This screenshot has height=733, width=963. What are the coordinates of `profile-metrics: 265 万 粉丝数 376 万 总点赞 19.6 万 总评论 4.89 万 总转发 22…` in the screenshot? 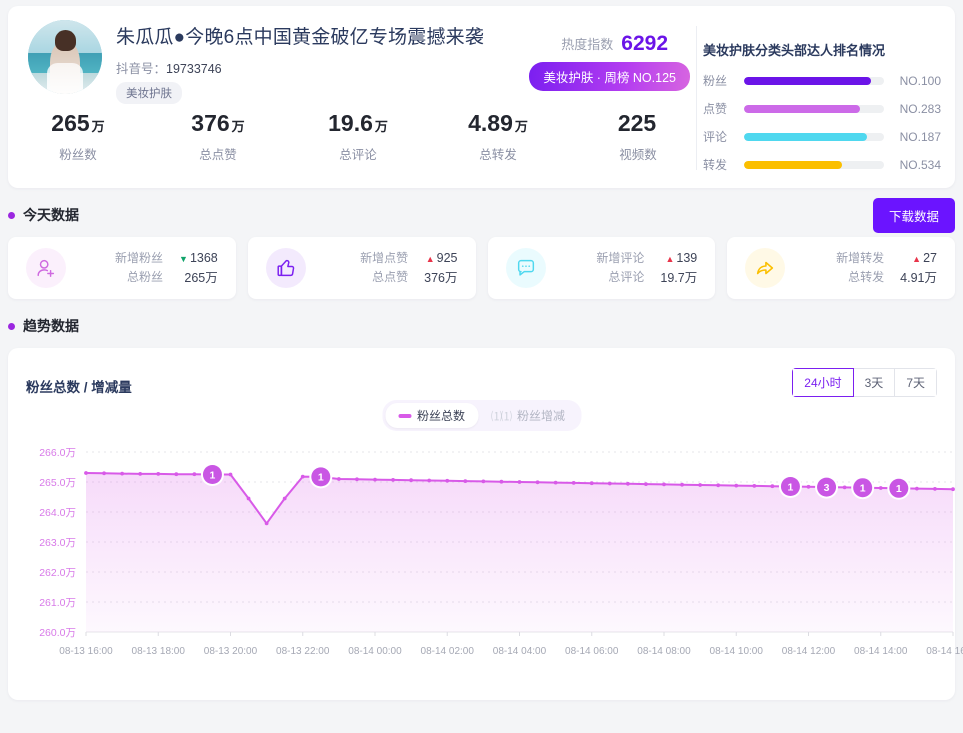 It's located at (358, 140).